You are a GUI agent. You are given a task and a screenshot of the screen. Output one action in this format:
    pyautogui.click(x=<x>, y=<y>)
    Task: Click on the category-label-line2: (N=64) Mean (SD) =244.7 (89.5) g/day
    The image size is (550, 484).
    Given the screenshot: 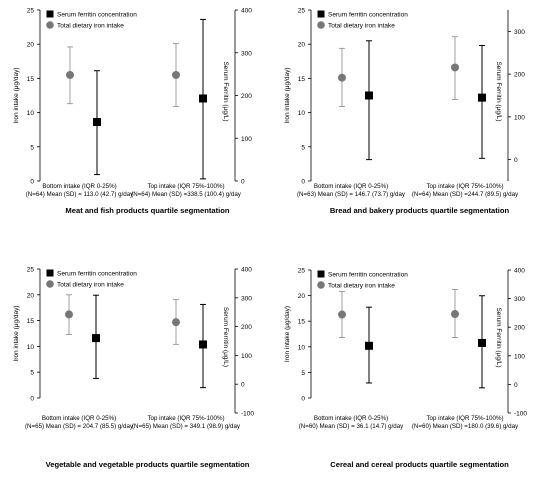 What is the action you would take?
    pyautogui.click(x=465, y=194)
    